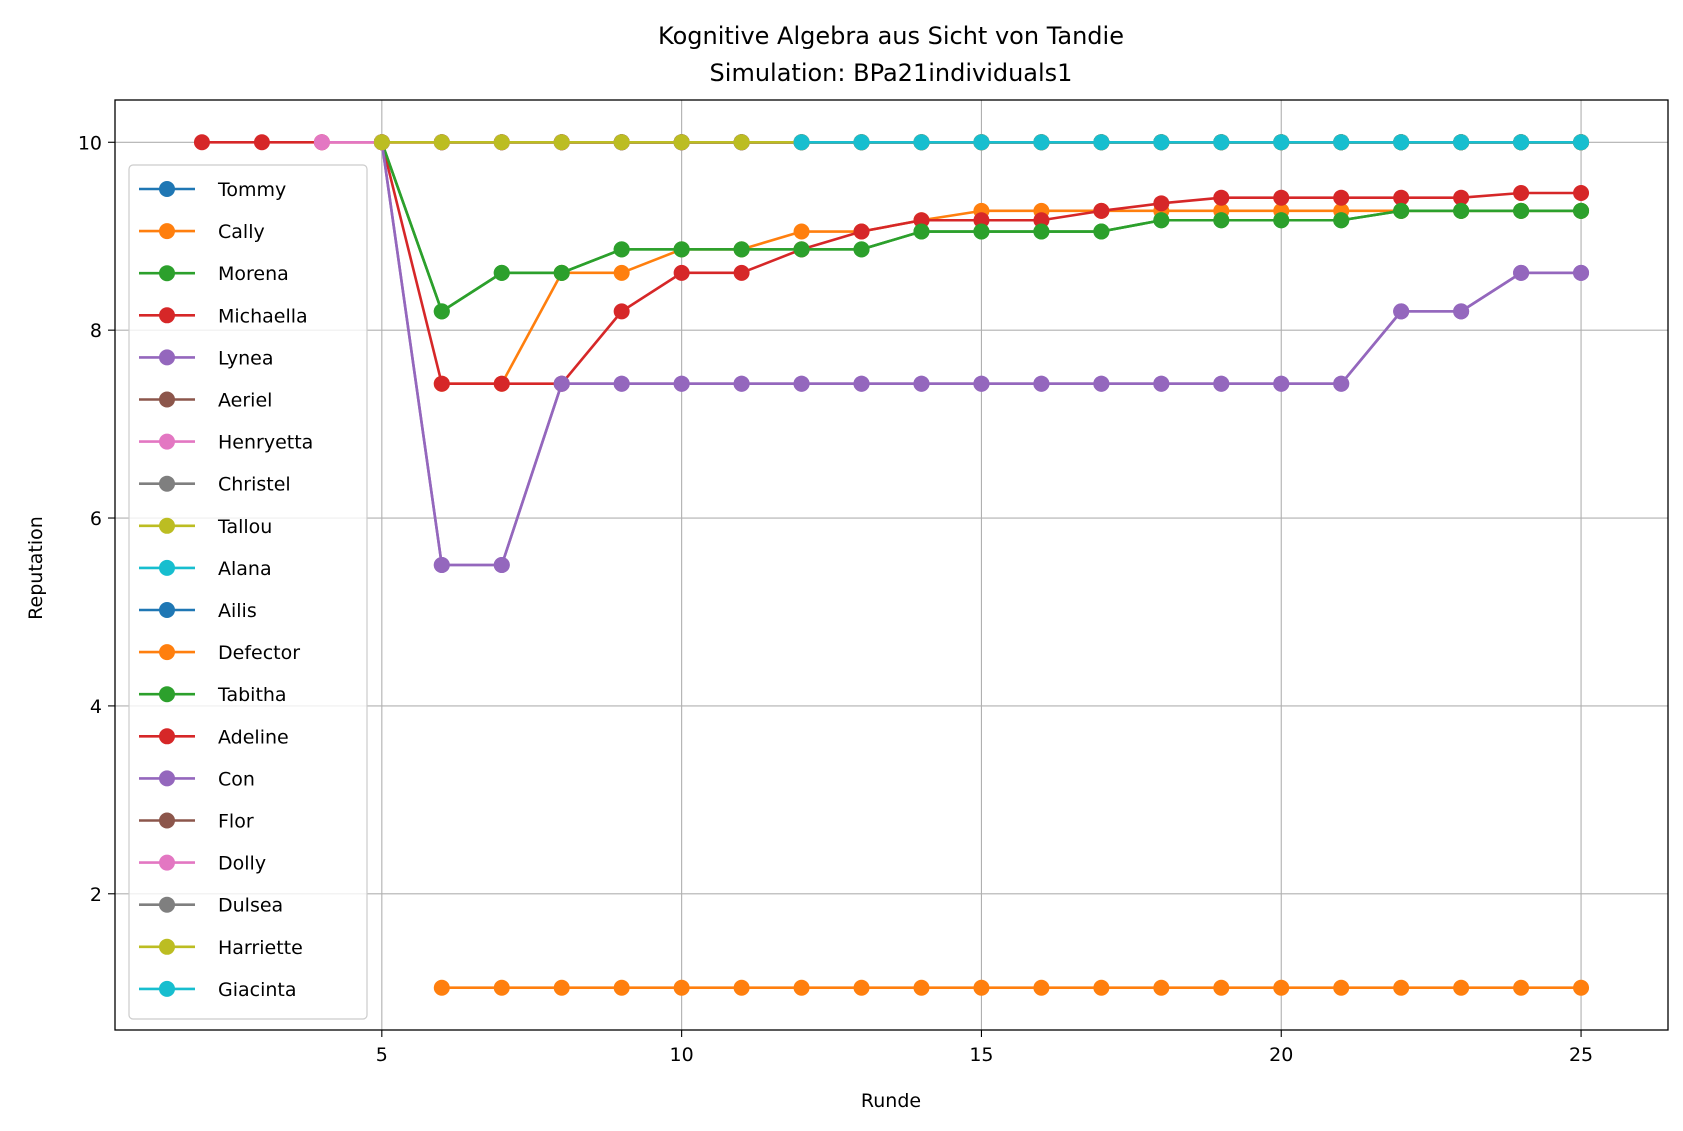 The height and width of the screenshot is (1131, 1683). I want to click on legend-item: Aeriel, so click(205, 401).